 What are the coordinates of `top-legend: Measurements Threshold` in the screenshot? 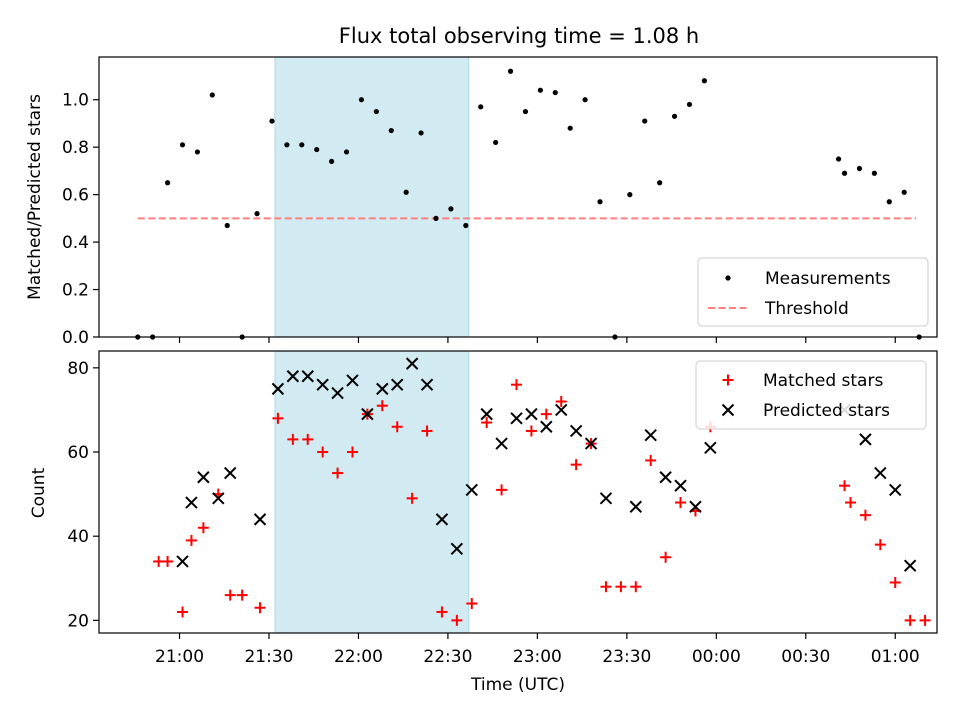 It's located at (813, 292).